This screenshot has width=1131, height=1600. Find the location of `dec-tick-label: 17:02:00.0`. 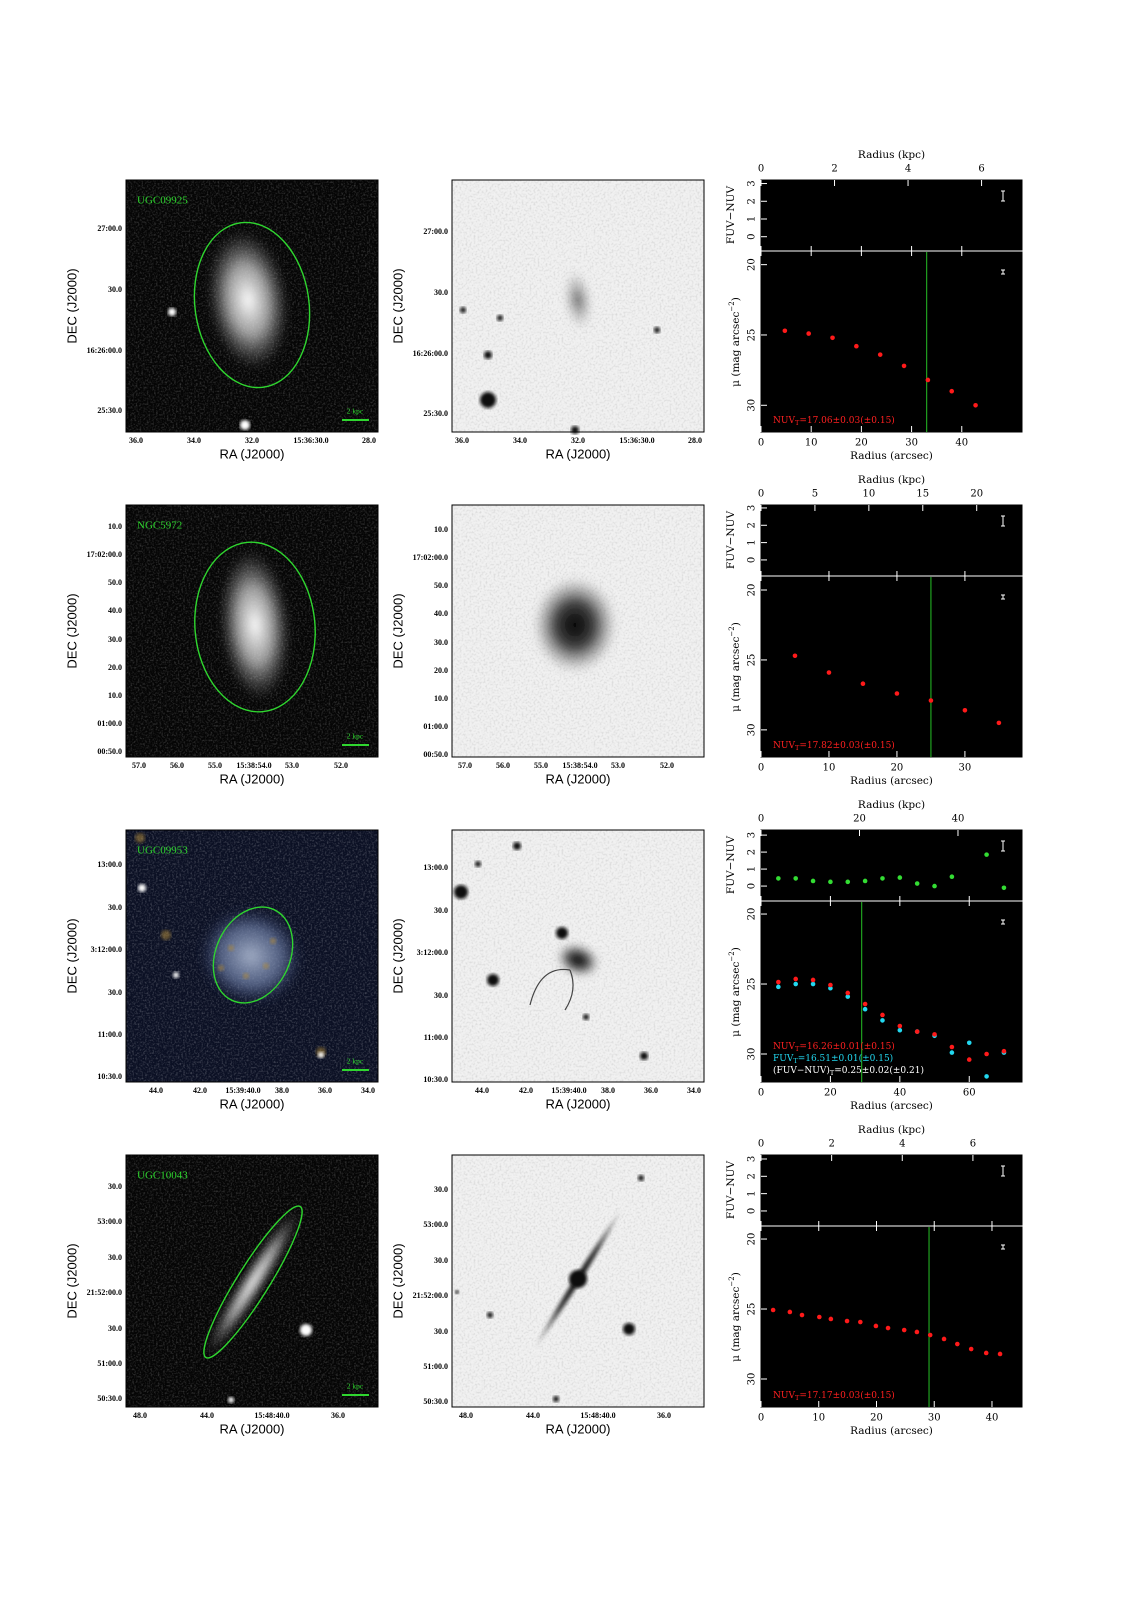

dec-tick-label: 17:02:00.0 is located at coordinates (430, 557).